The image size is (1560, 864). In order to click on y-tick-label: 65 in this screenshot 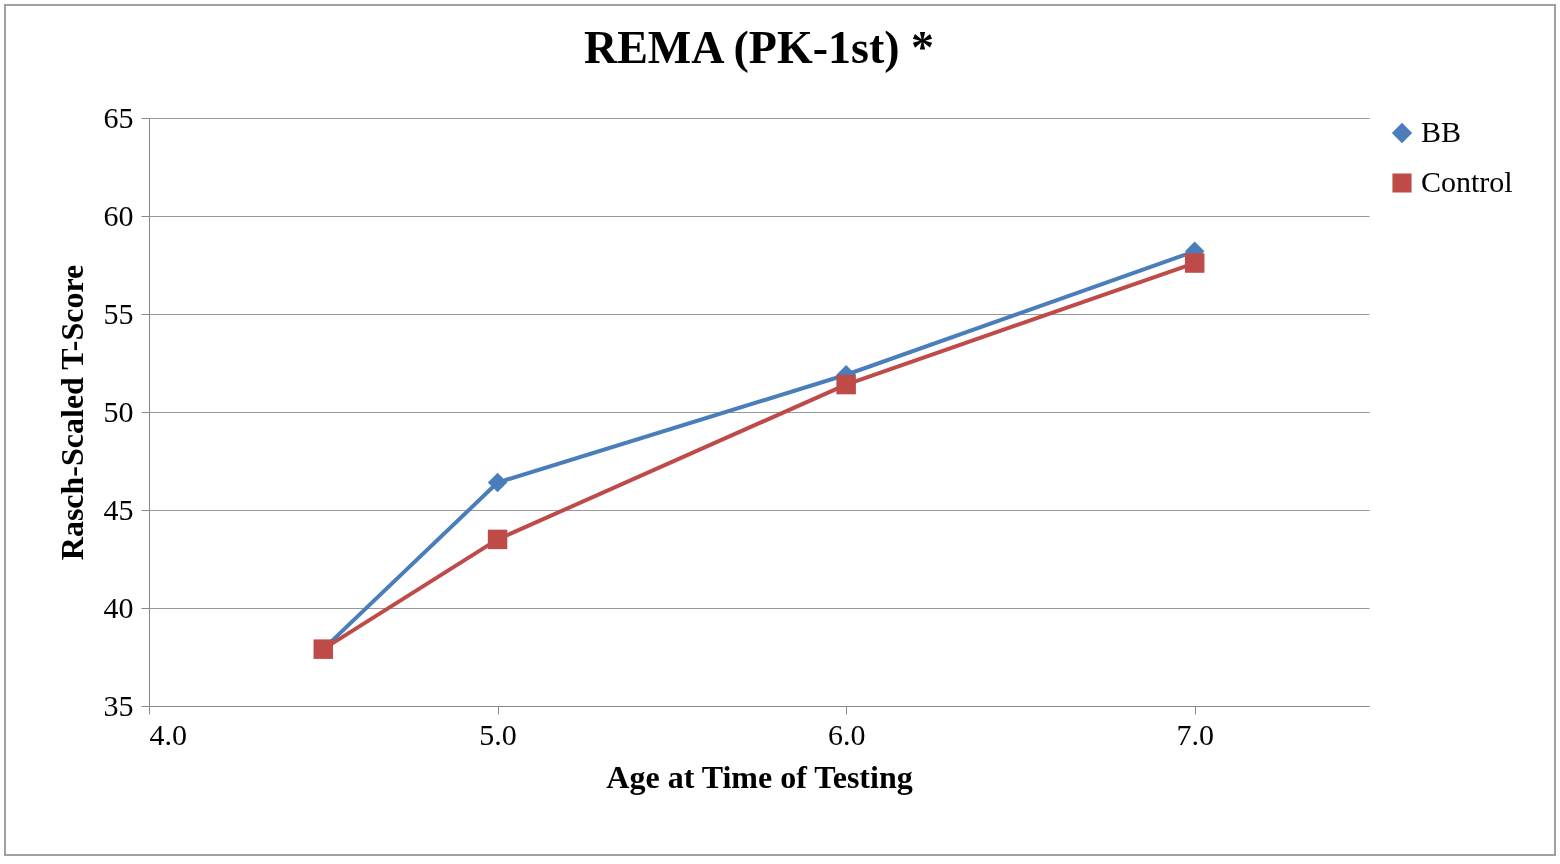, I will do `click(118, 117)`.